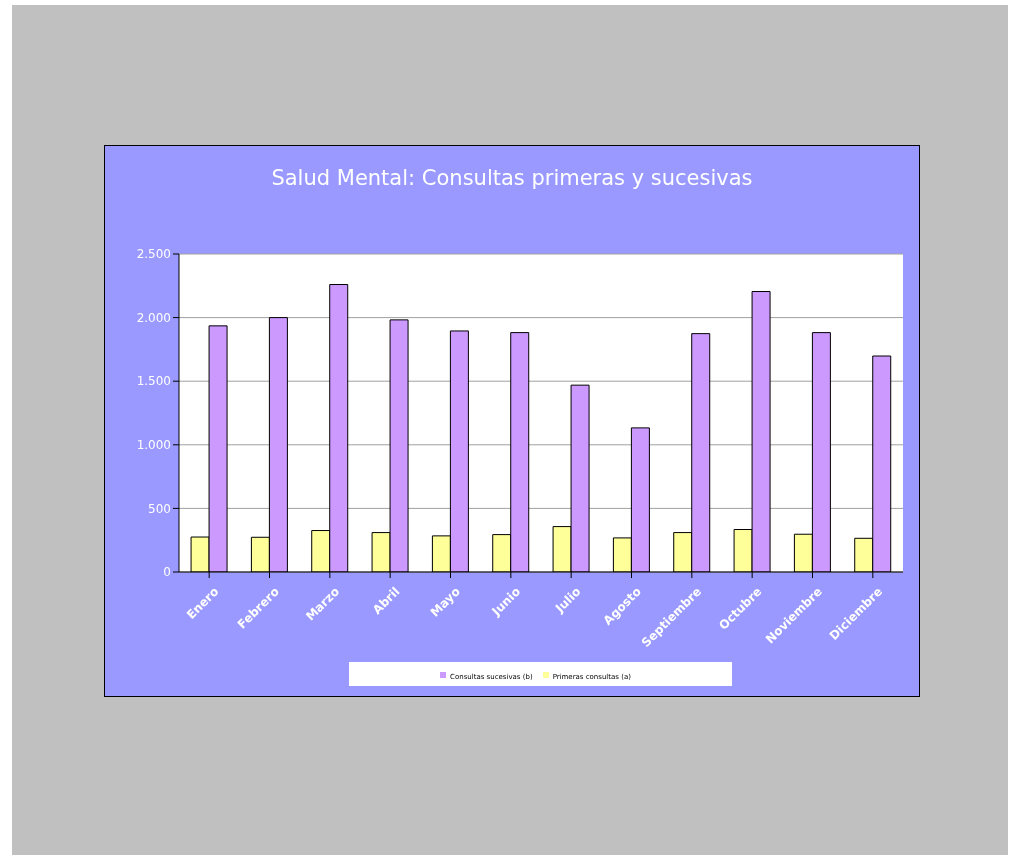 The height and width of the screenshot is (858, 1010). I want to click on y-tick-label: 500, so click(159, 508).